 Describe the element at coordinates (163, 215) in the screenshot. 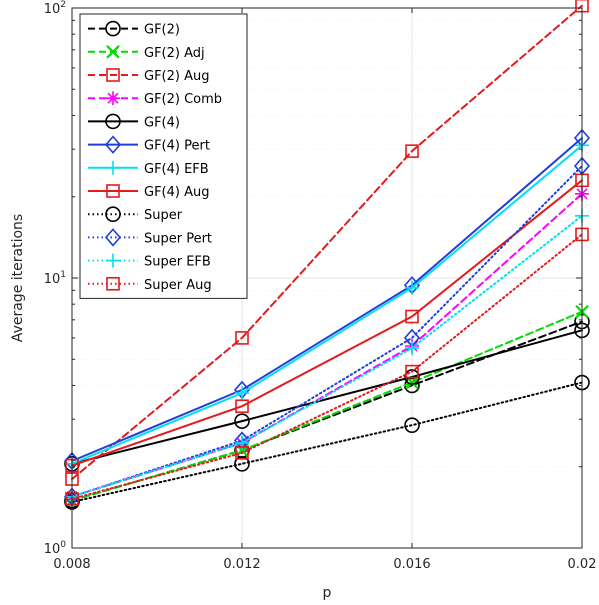

I see `legend-label: Super` at that location.